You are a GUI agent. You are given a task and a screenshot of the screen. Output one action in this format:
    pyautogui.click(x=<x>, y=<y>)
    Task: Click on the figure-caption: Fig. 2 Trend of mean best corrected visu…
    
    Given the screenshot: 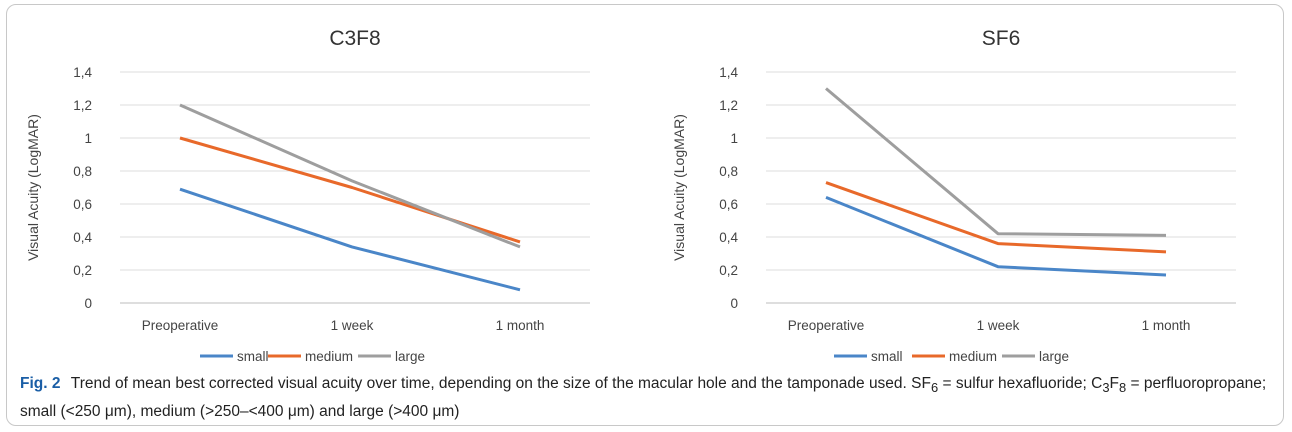 What is the action you would take?
    pyautogui.click(x=645, y=398)
    